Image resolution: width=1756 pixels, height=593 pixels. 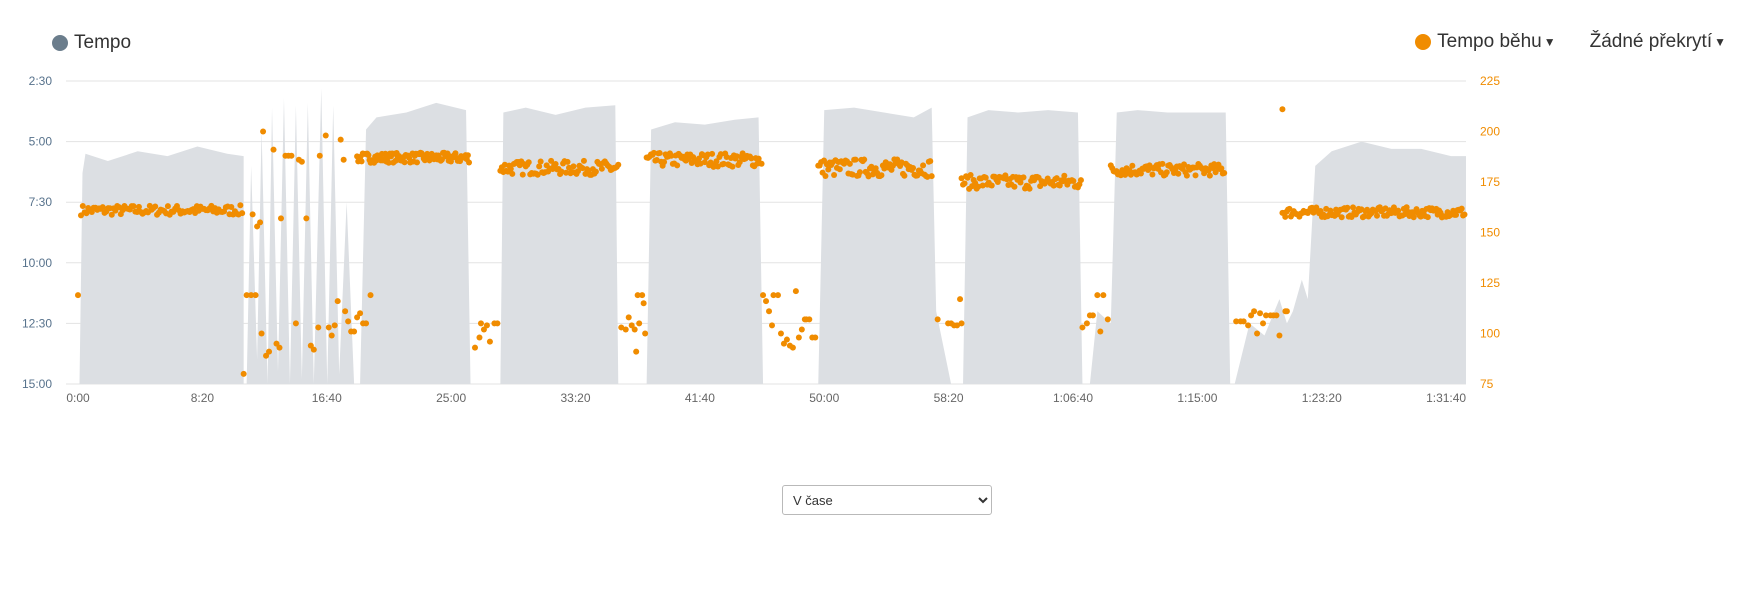 What do you see at coordinates (41, 142) in the screenshot?
I see `y-left-tick-label: 5:00` at bounding box center [41, 142].